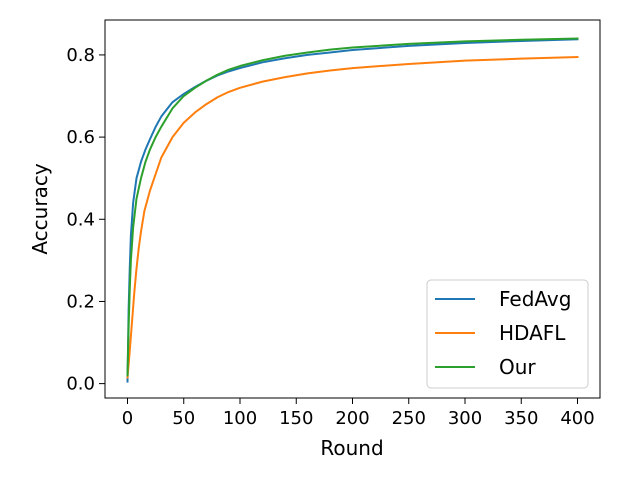 Image resolution: width=630 pixels, height=490 pixels. I want to click on x-tick-label: 300, so click(465, 418).